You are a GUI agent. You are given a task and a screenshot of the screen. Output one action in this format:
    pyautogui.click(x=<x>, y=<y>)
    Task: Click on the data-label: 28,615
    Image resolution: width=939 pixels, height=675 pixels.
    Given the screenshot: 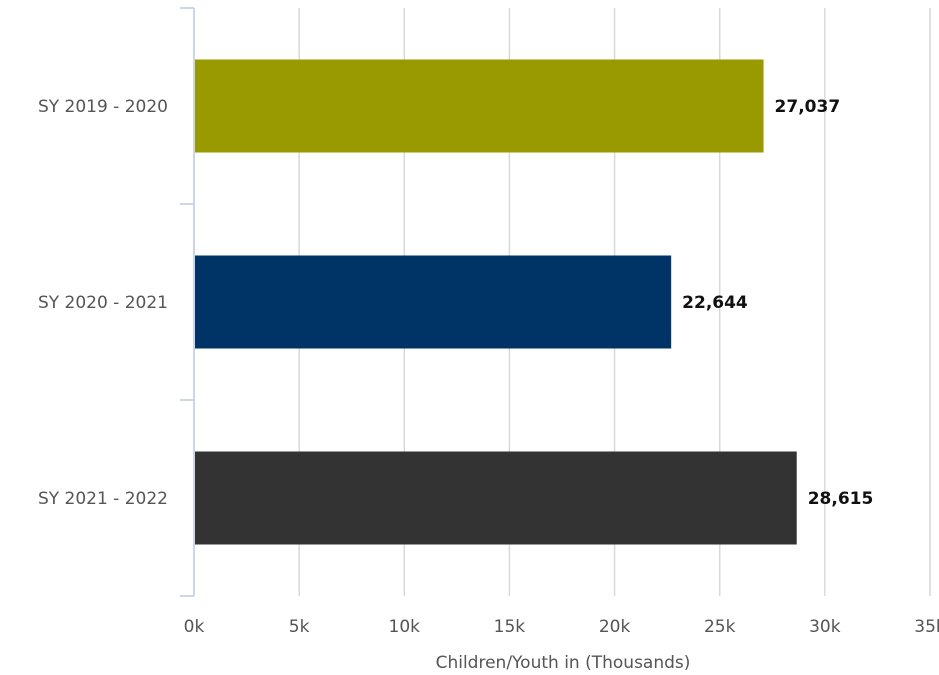 What is the action you would take?
    pyautogui.click(x=841, y=499)
    